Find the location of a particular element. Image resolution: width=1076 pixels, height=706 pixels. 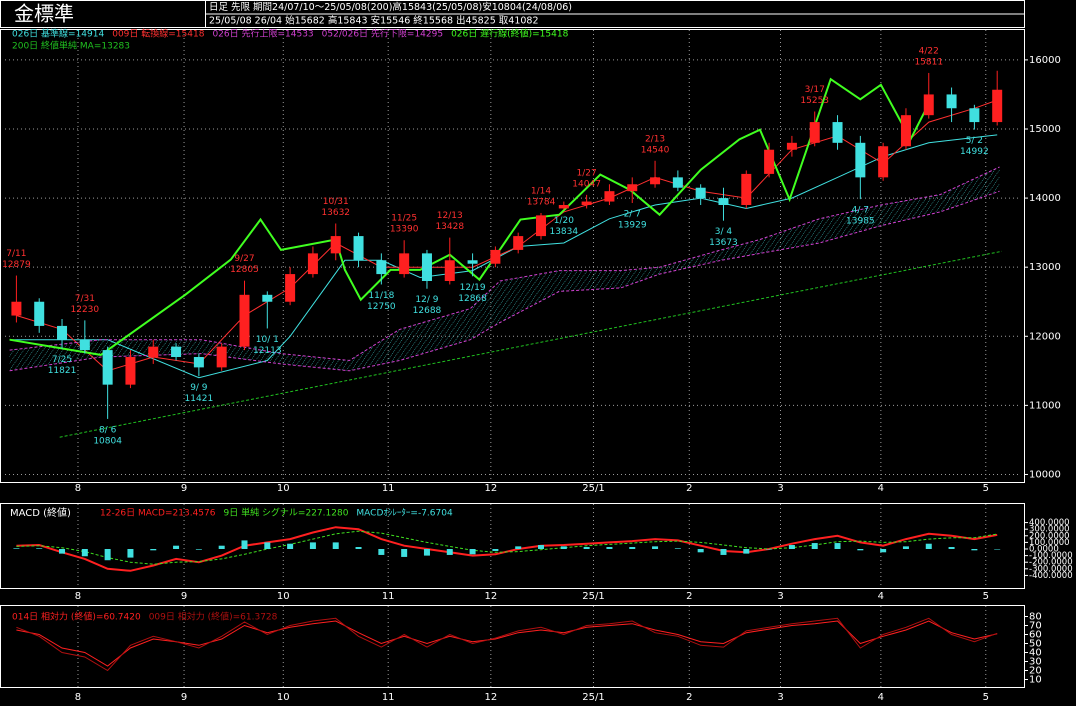

annotation-date: 2/ 7 is located at coordinates (632, 214).